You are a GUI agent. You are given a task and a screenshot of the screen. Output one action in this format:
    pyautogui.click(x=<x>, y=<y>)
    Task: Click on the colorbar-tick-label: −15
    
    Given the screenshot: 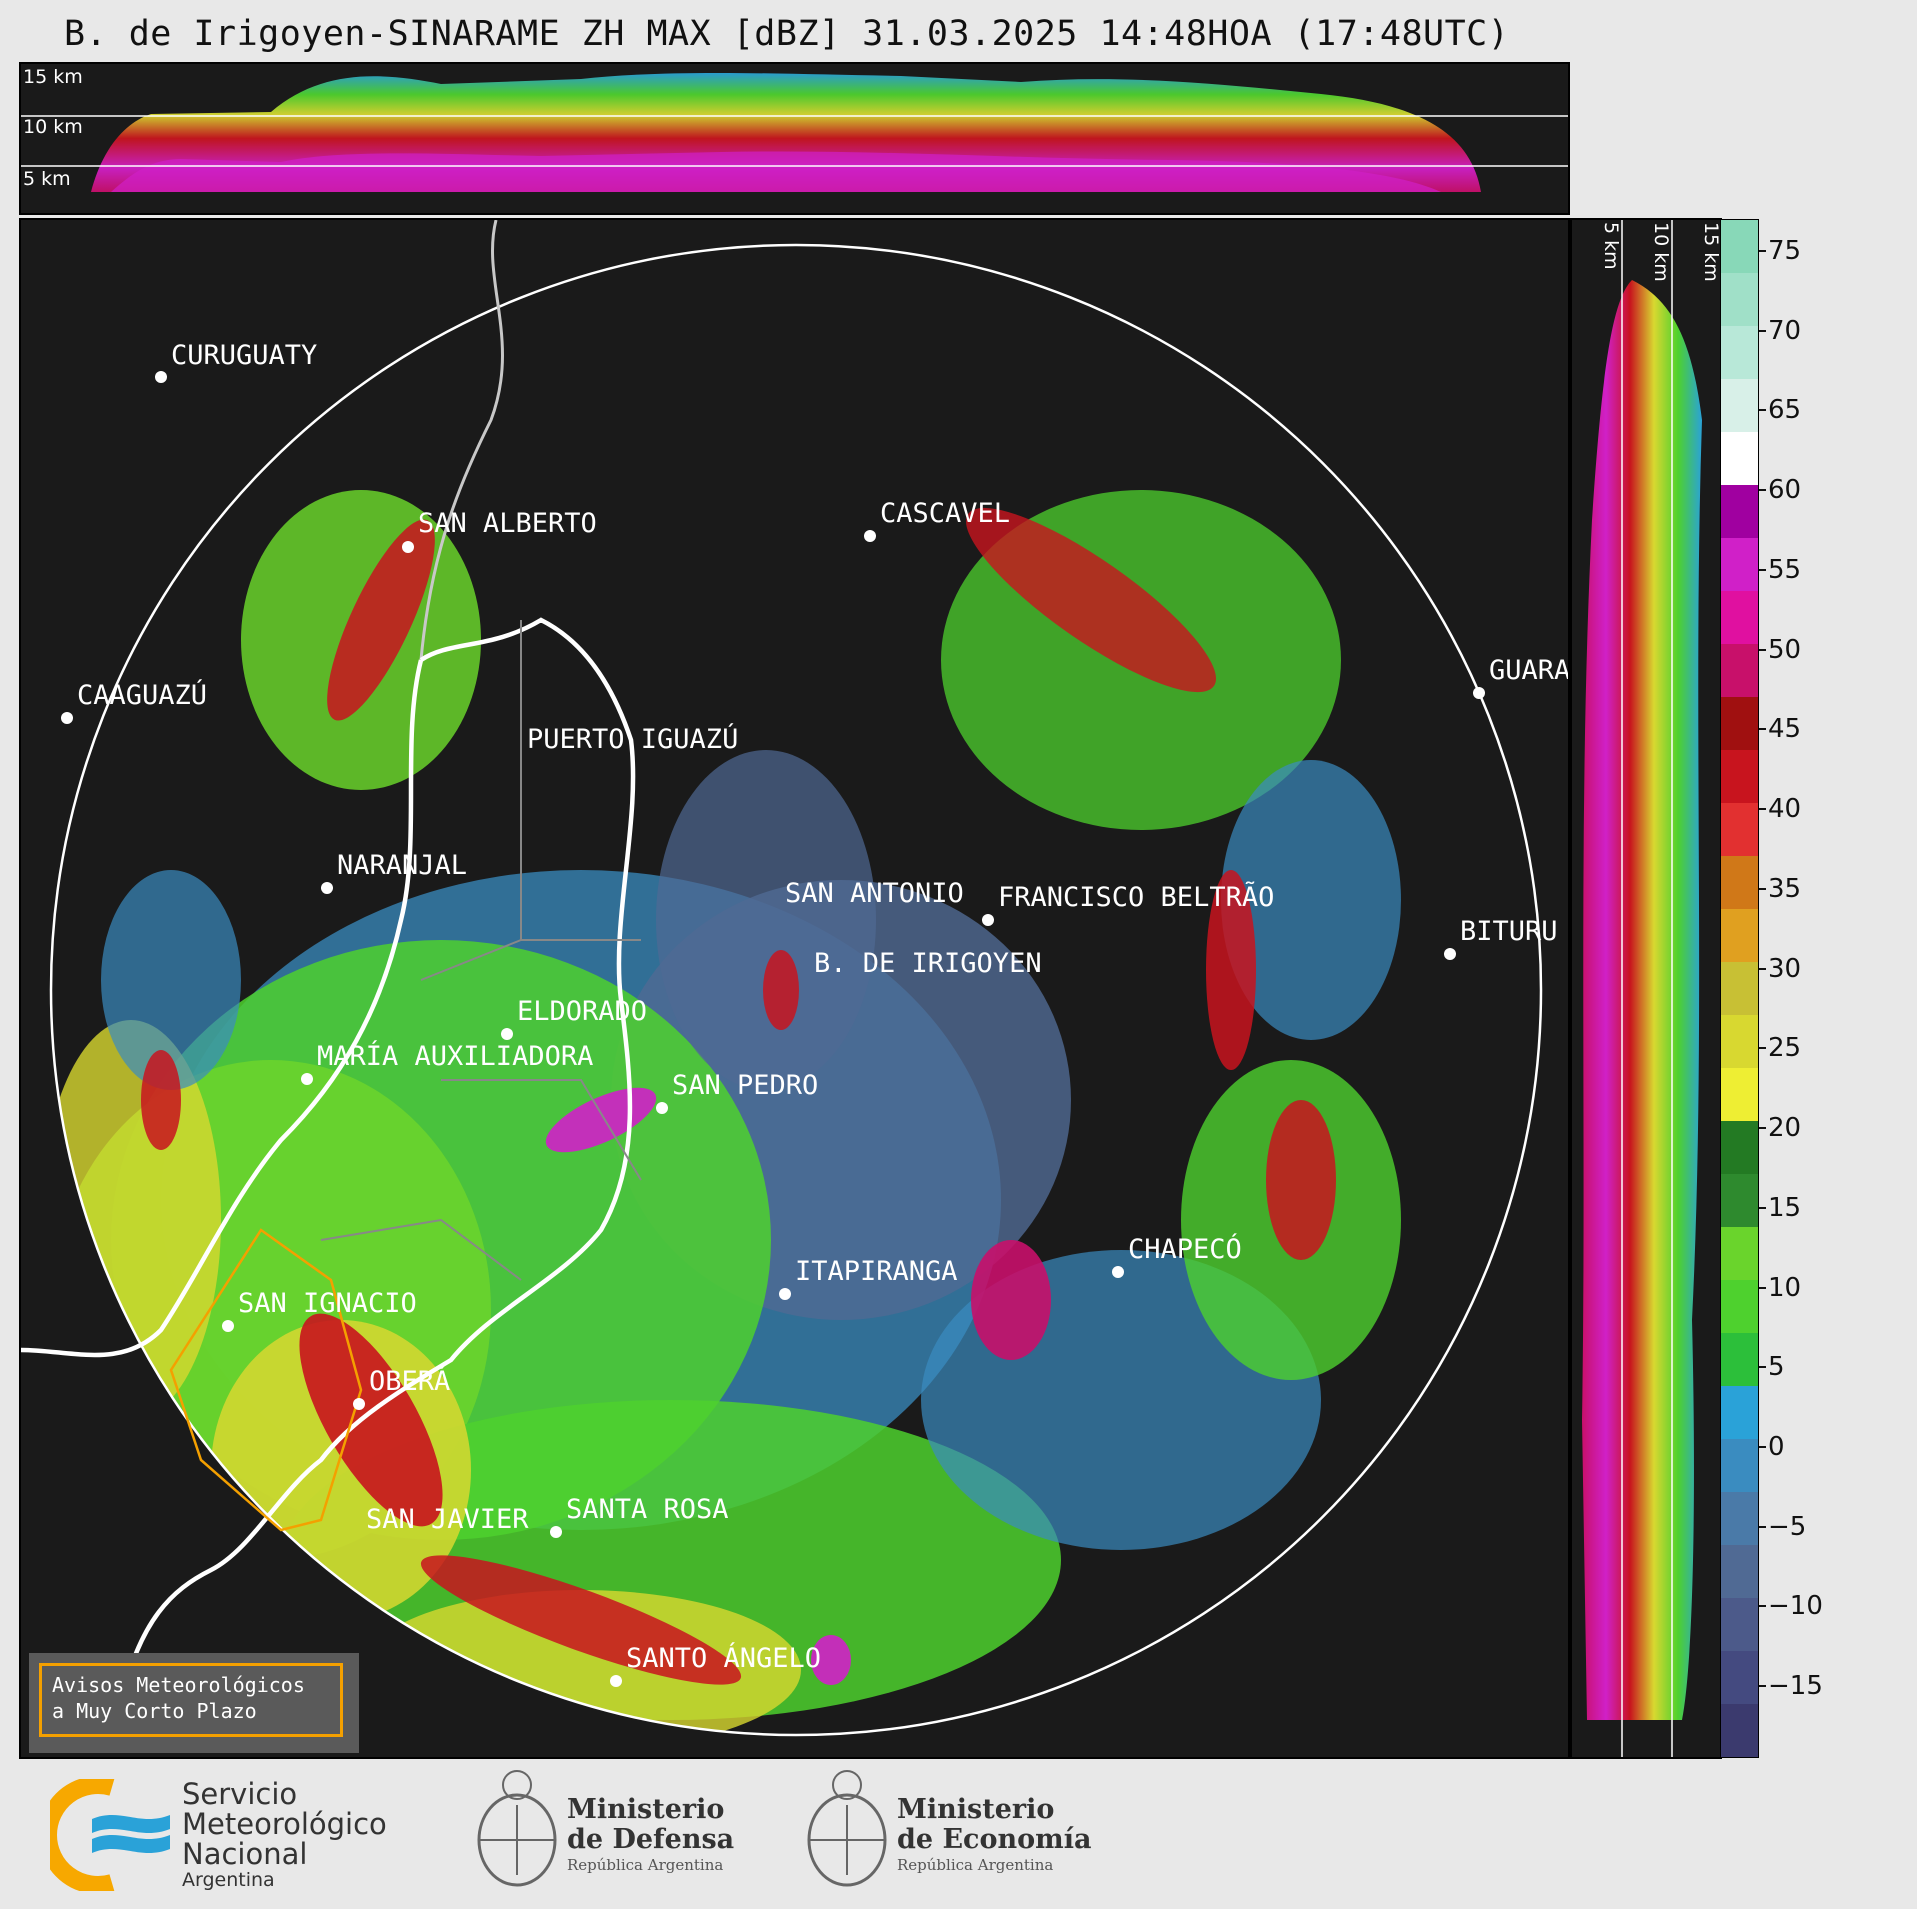 What is the action you would take?
    pyautogui.click(x=1795, y=1686)
    